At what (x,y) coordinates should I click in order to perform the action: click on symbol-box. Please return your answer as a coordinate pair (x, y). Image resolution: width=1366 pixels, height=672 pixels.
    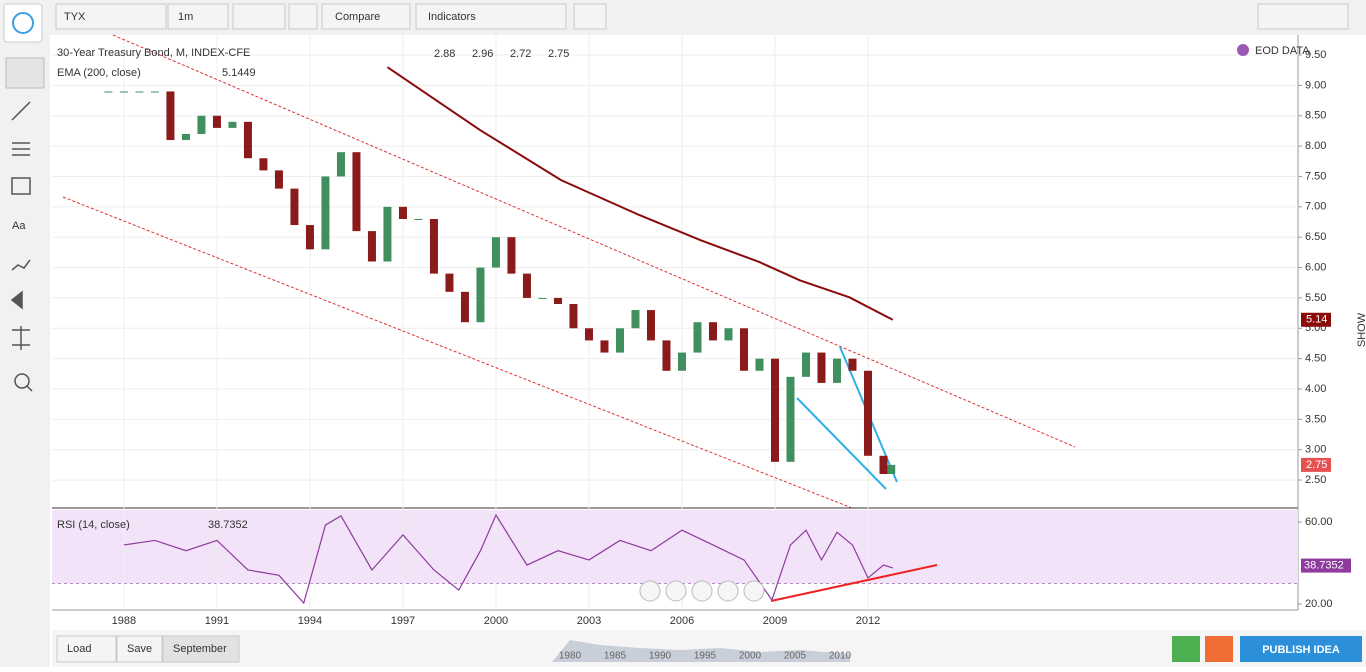
    Looking at the image, I should click on (111, 16).